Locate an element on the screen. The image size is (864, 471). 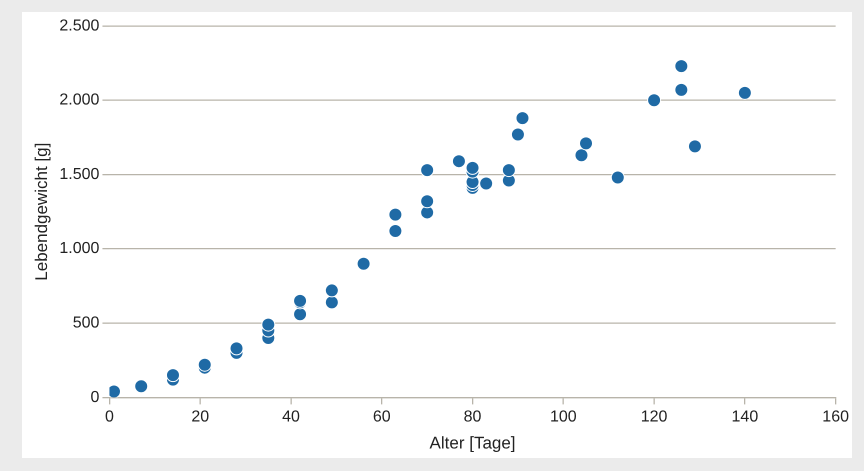
x-tick-label: 120 is located at coordinates (654, 417).